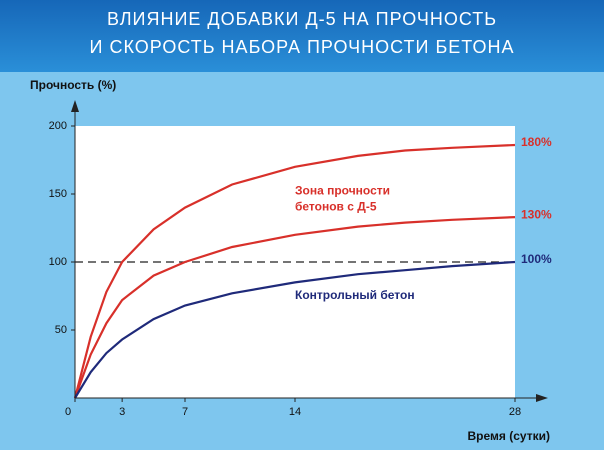  Describe the element at coordinates (73, 85) in the screenshot. I see `y-axis-label: Прочность (%)` at that location.